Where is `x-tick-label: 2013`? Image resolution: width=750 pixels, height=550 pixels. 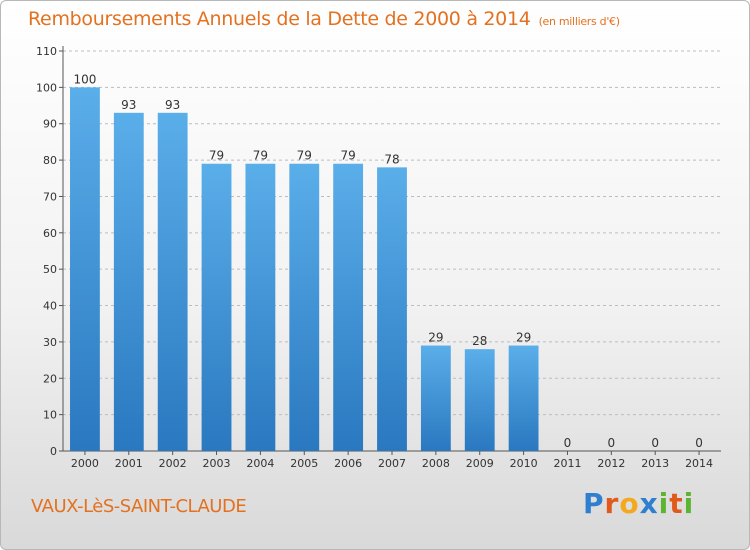
x-tick-label: 2013 is located at coordinates (655, 463).